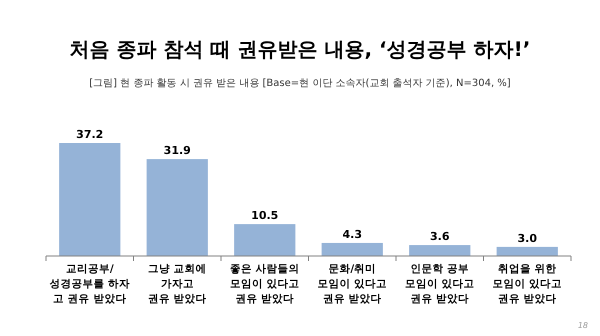  Describe the element at coordinates (583, 325) in the screenshot. I see `text: 18` at that location.